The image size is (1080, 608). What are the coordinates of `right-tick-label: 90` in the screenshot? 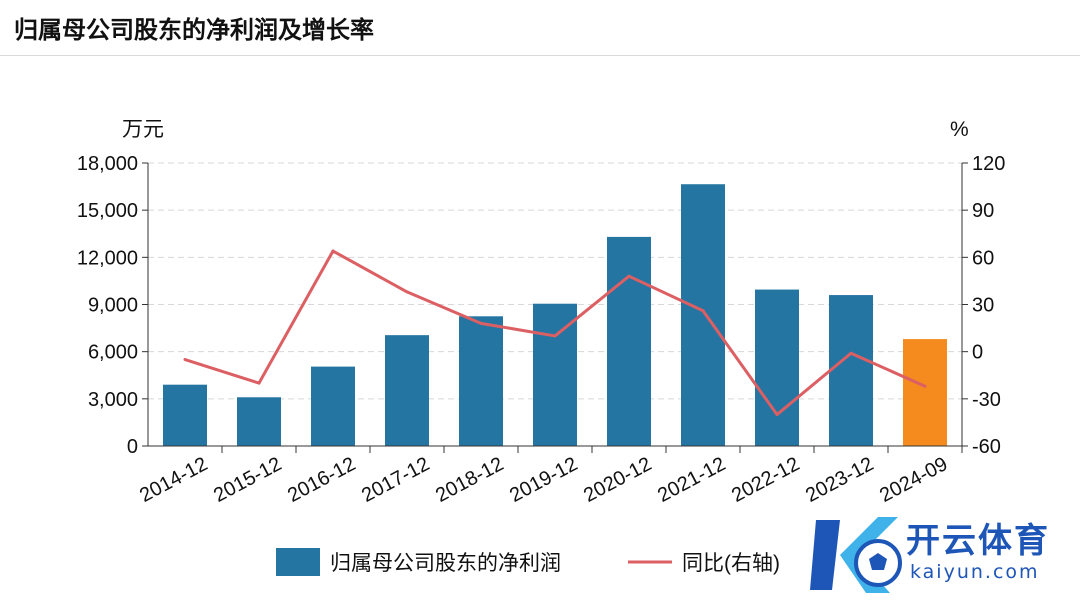 It's located at (983, 211).